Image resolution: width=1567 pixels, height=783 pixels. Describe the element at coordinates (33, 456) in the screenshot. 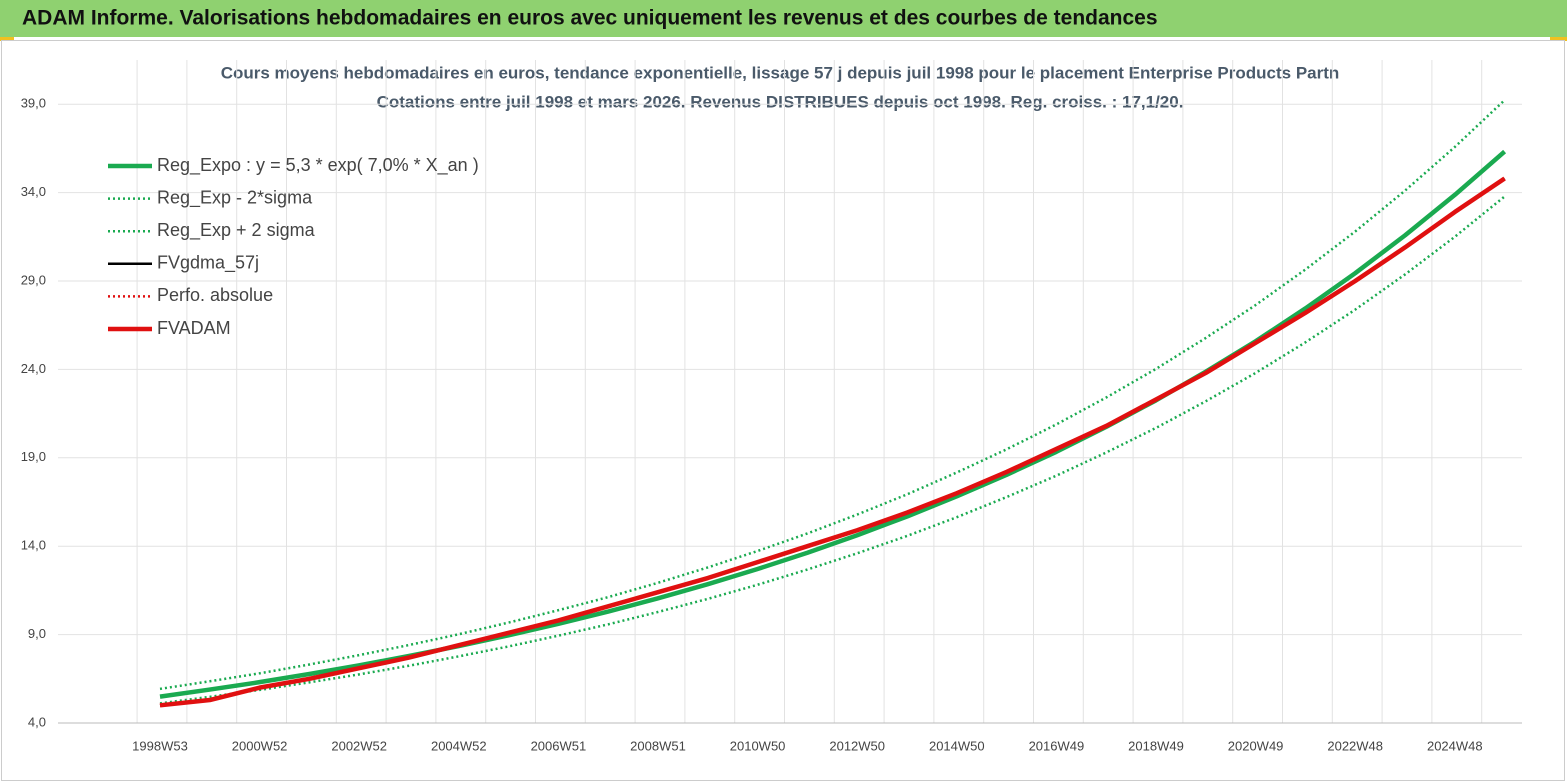

I see `y-tick-label: 19,0` at that location.